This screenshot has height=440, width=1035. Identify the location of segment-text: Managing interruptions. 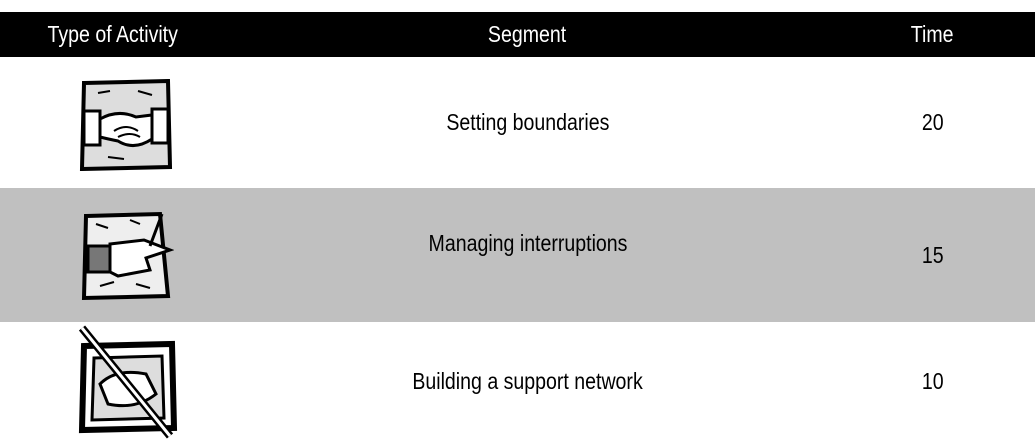
(527, 242).